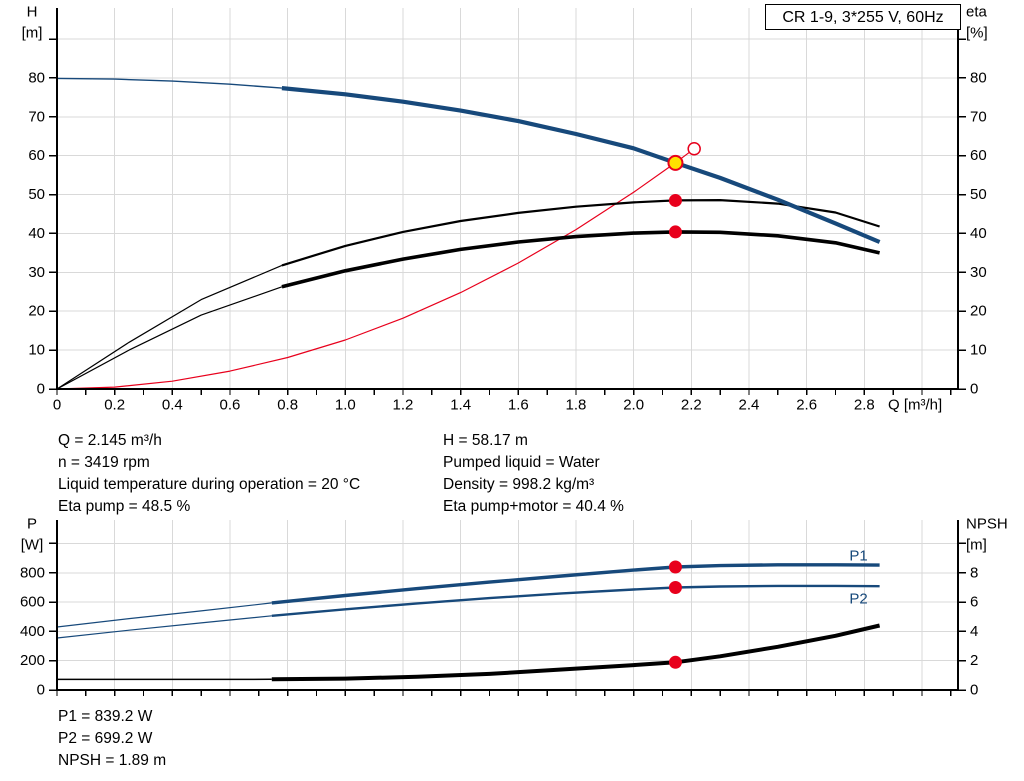 This screenshot has height=781, width=1024. What do you see at coordinates (694, 148) in the screenshot?
I see `marker-open` at bounding box center [694, 148].